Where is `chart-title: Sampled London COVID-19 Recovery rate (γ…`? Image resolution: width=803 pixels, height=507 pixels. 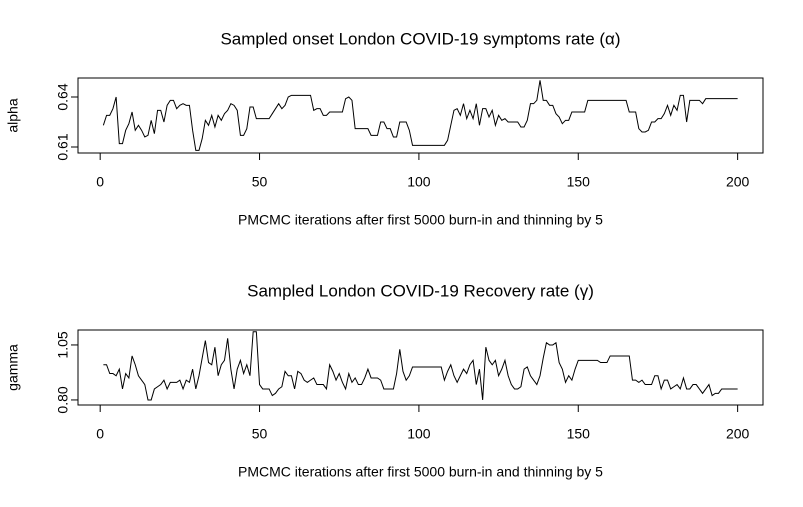 chart-title: Sampled London COVID-19 Recovery rate (γ… is located at coordinates (420, 290).